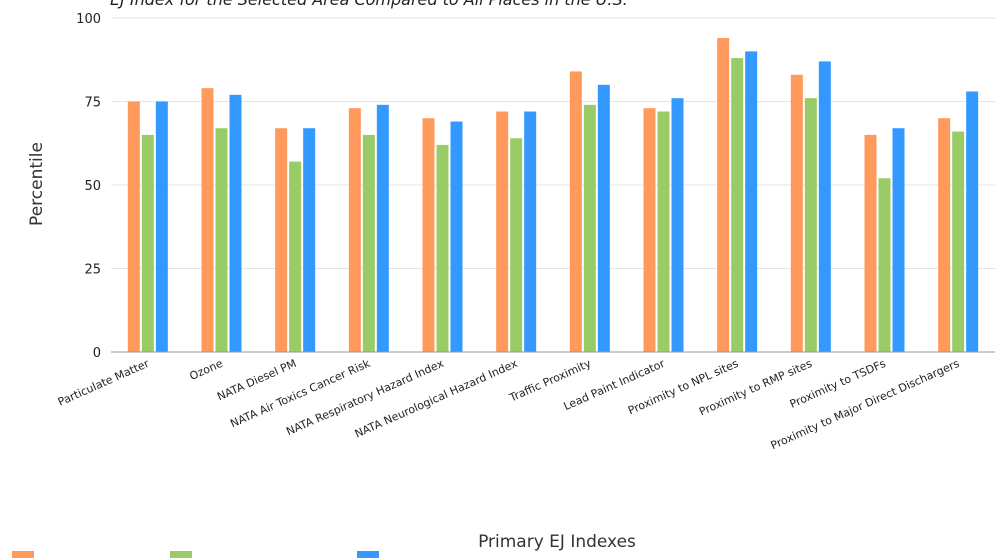 Image resolution: width=995 pixels, height=558 pixels. I want to click on y-tick-label: 50, so click(92, 186).